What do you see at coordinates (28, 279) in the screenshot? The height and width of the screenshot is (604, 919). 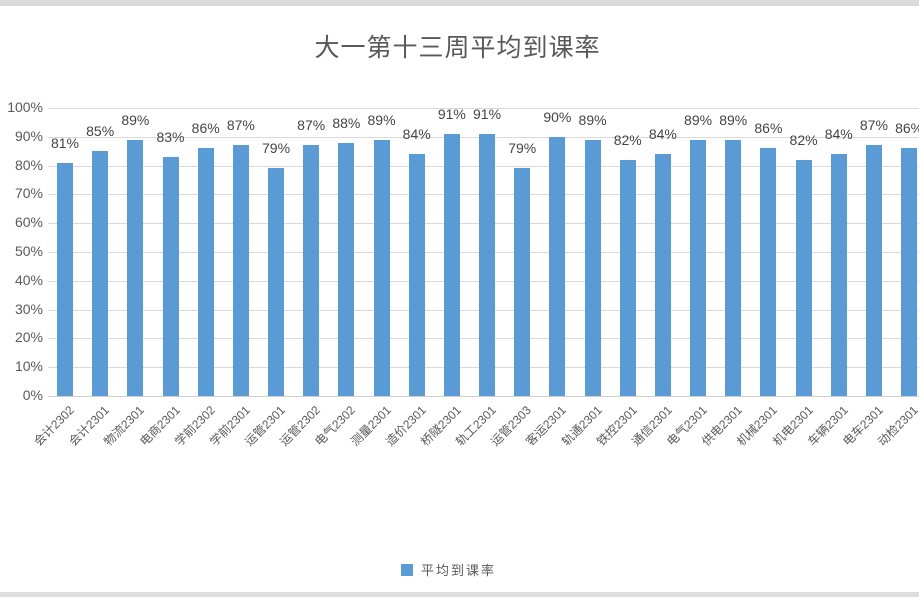 I see `y-axis-tick-label: 40%` at bounding box center [28, 279].